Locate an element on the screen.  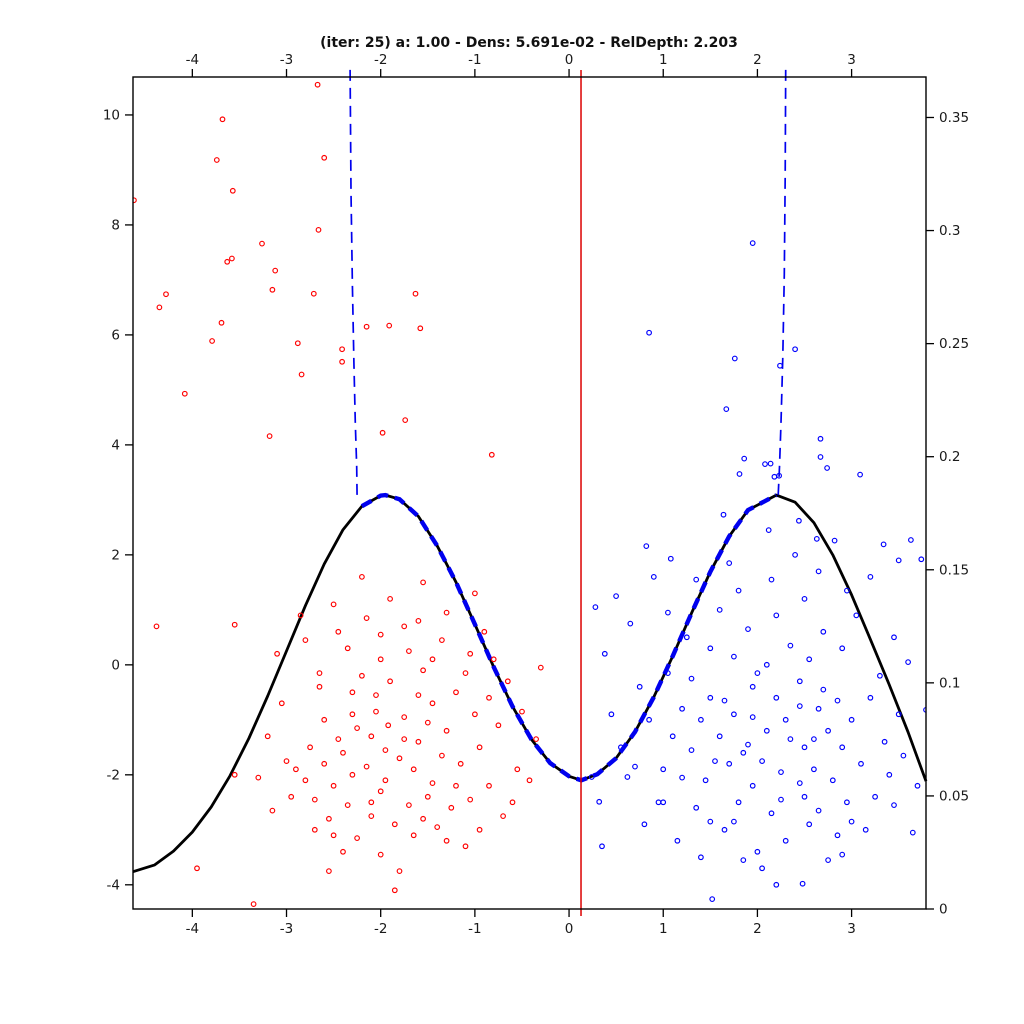
x-tick-label-top: -3 is located at coordinates (286, 60).